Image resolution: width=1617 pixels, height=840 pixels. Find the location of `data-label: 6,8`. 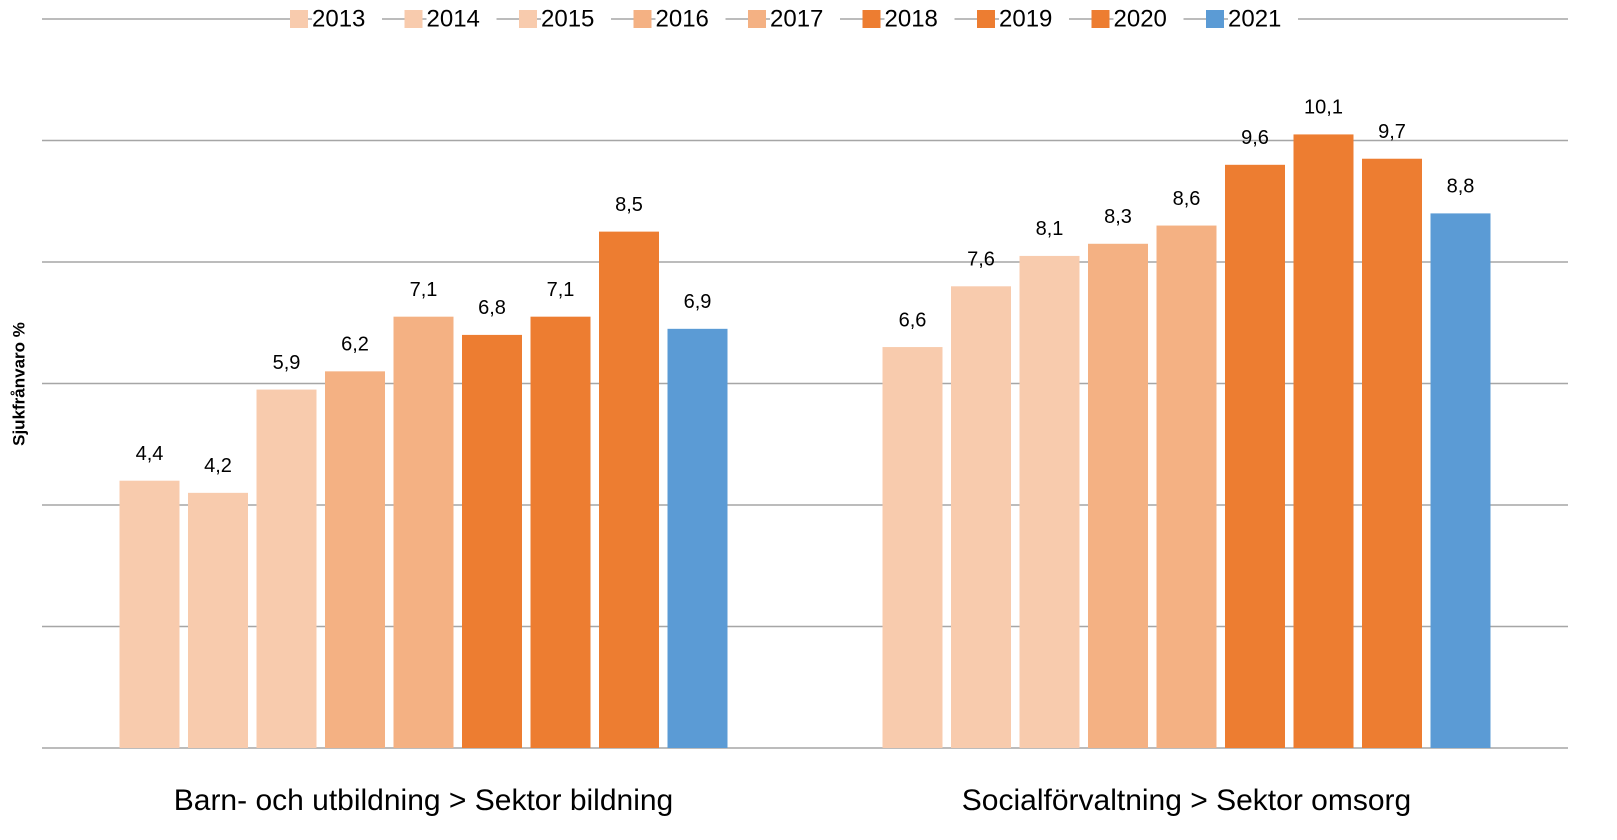

data-label: 6,8 is located at coordinates (492, 308).